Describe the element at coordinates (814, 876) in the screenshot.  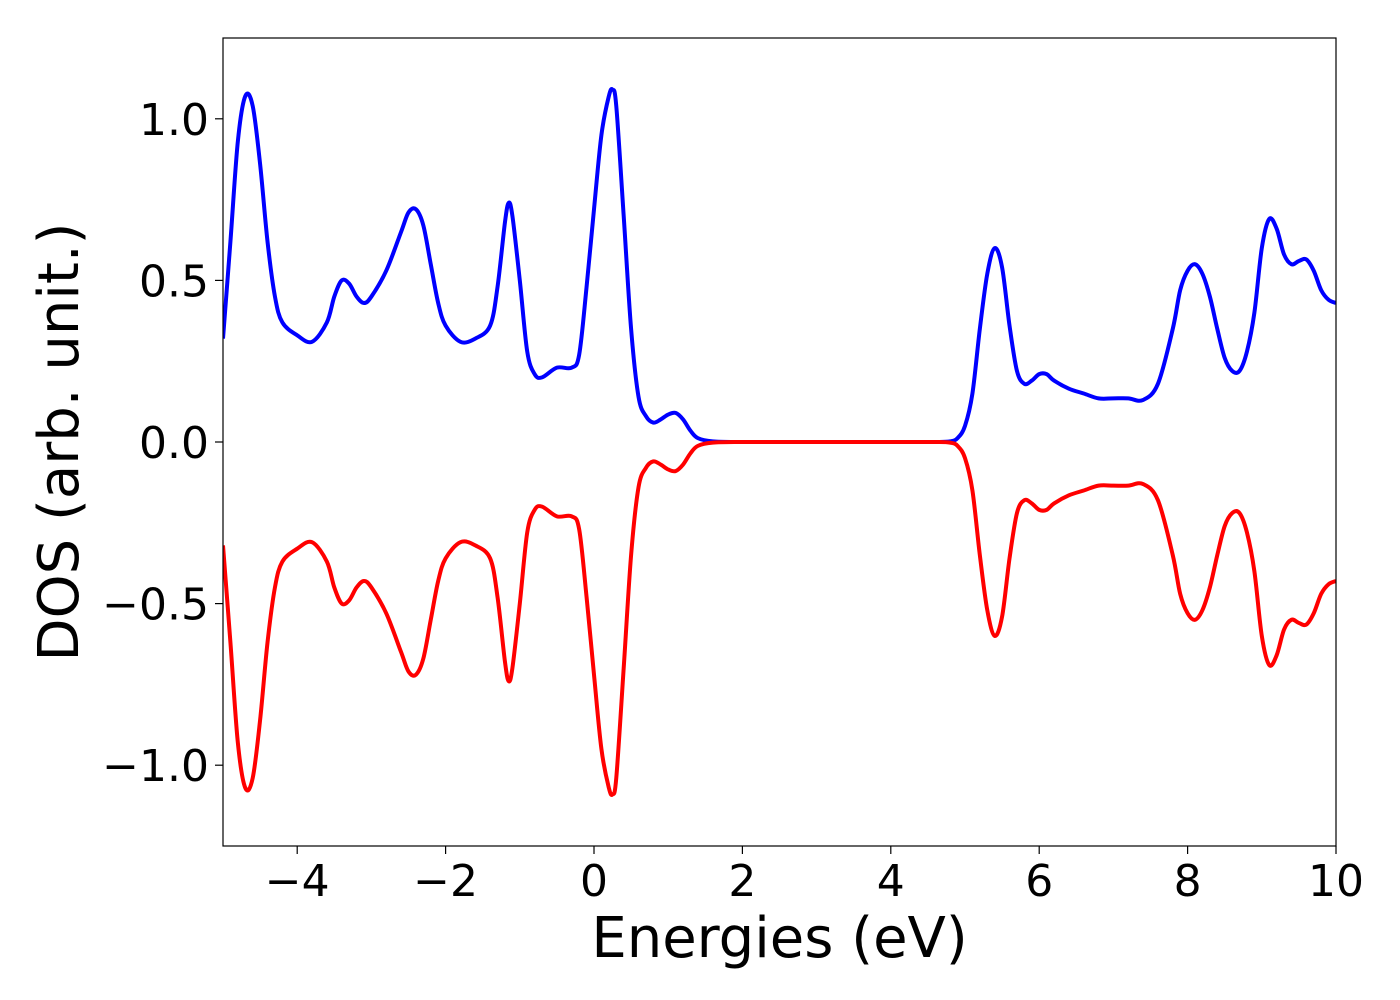
I see `x-axis-ticks: −4 −2 0 2 4 6 8 10` at that location.